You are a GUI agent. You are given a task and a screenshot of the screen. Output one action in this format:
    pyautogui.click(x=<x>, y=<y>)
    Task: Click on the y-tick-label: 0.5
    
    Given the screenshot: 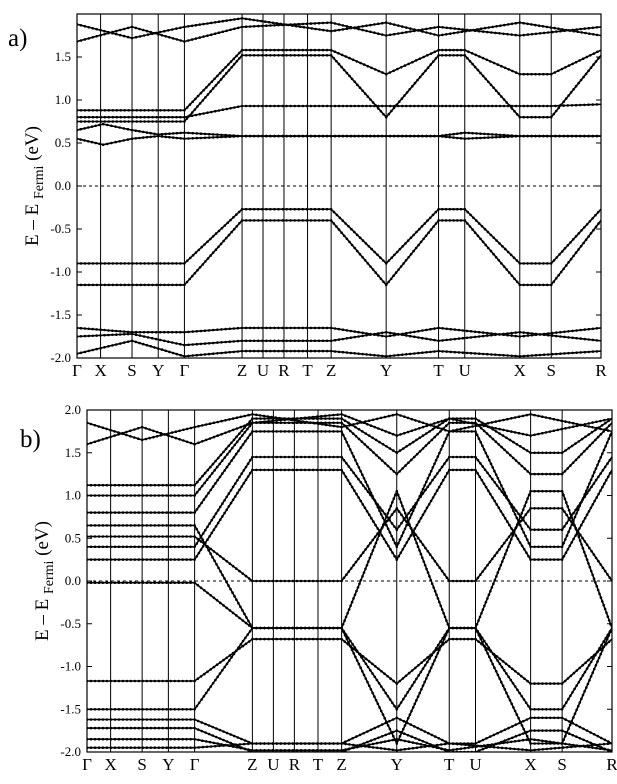 What is the action you would take?
    pyautogui.click(x=73, y=537)
    